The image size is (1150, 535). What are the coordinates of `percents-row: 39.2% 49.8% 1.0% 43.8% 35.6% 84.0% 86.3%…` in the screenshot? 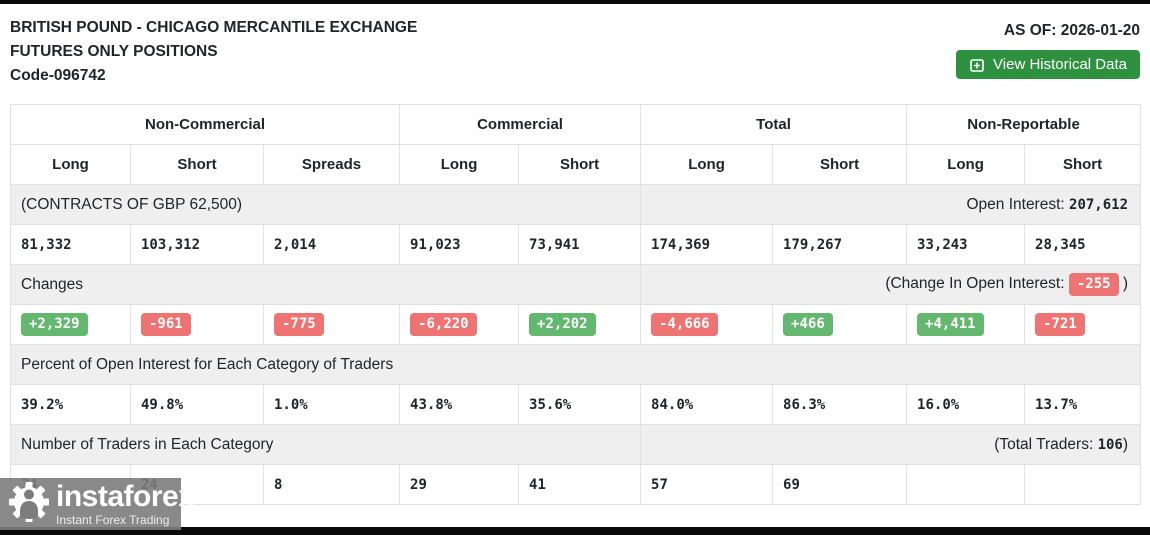 It's located at (576, 404).